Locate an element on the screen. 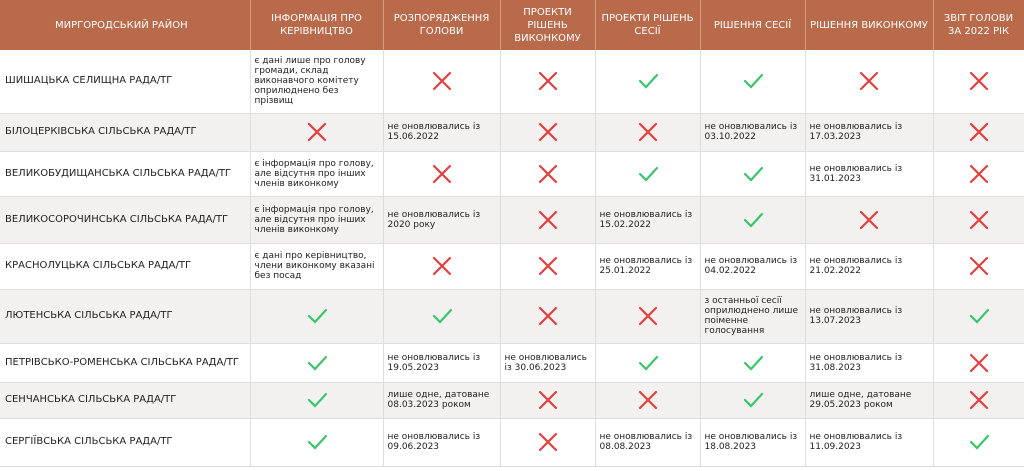 The width and height of the screenshot is (1024, 471). note-cell: не оновлювались із 31.08.2023 is located at coordinates (869, 363).